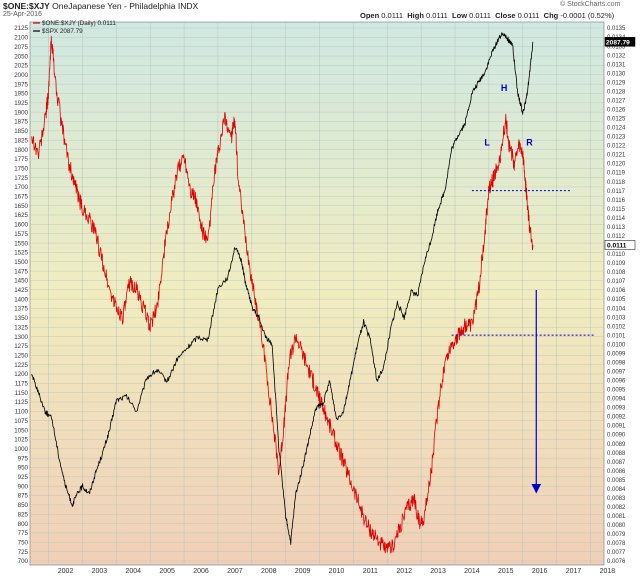 This screenshot has height=576, width=640. Describe the element at coordinates (616, 291) in the screenshot. I see `right-tick-label: 0.0106` at that location.